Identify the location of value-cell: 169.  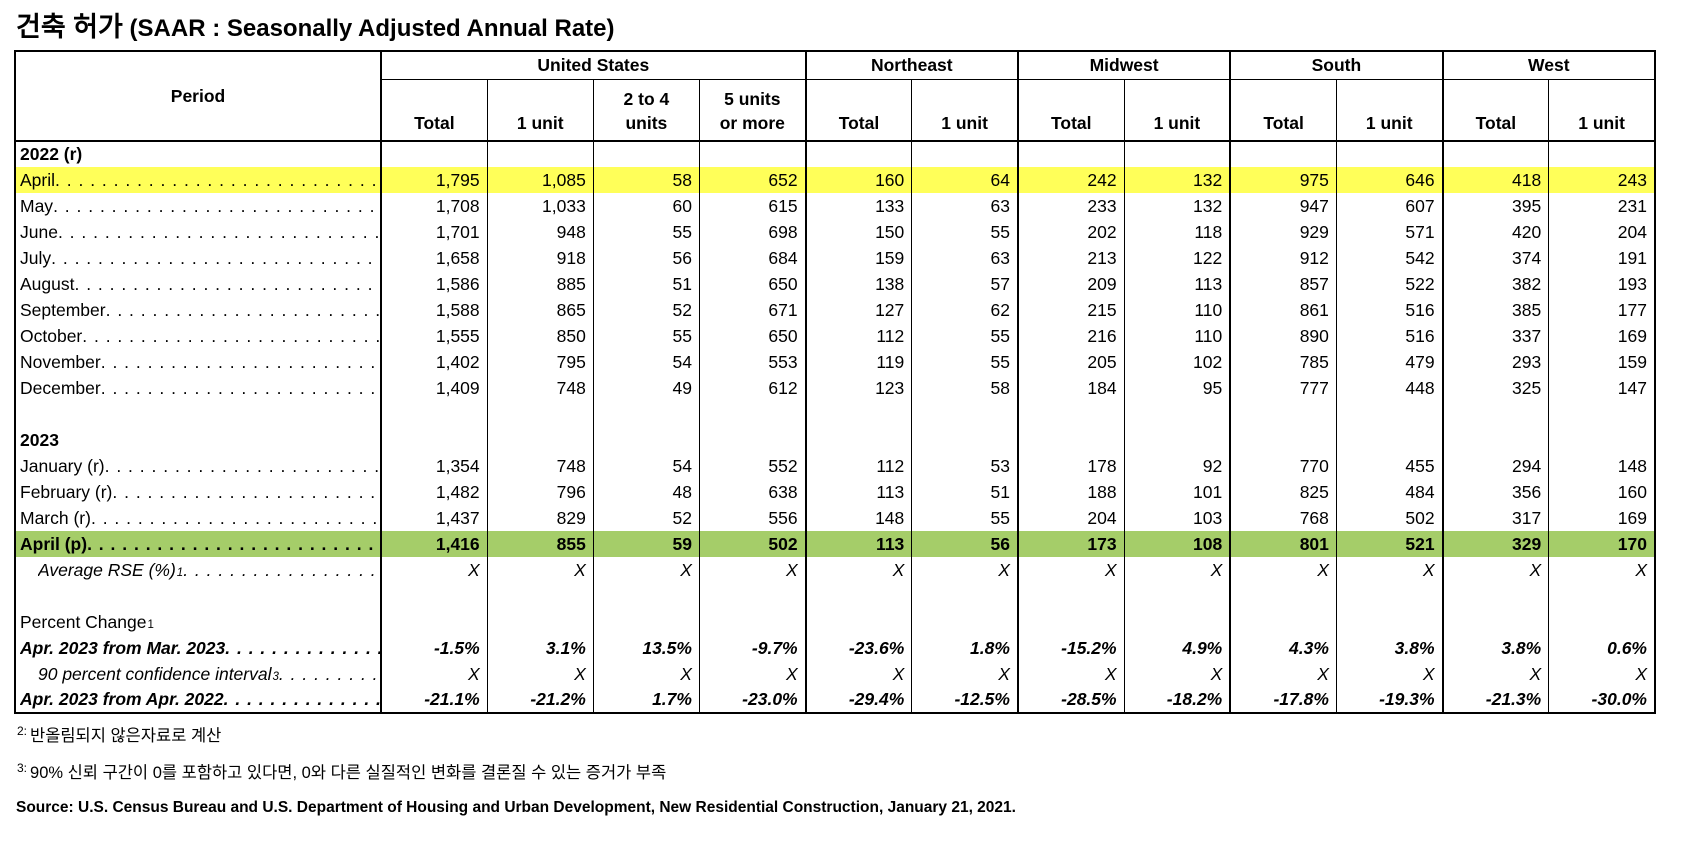
(1601, 518).